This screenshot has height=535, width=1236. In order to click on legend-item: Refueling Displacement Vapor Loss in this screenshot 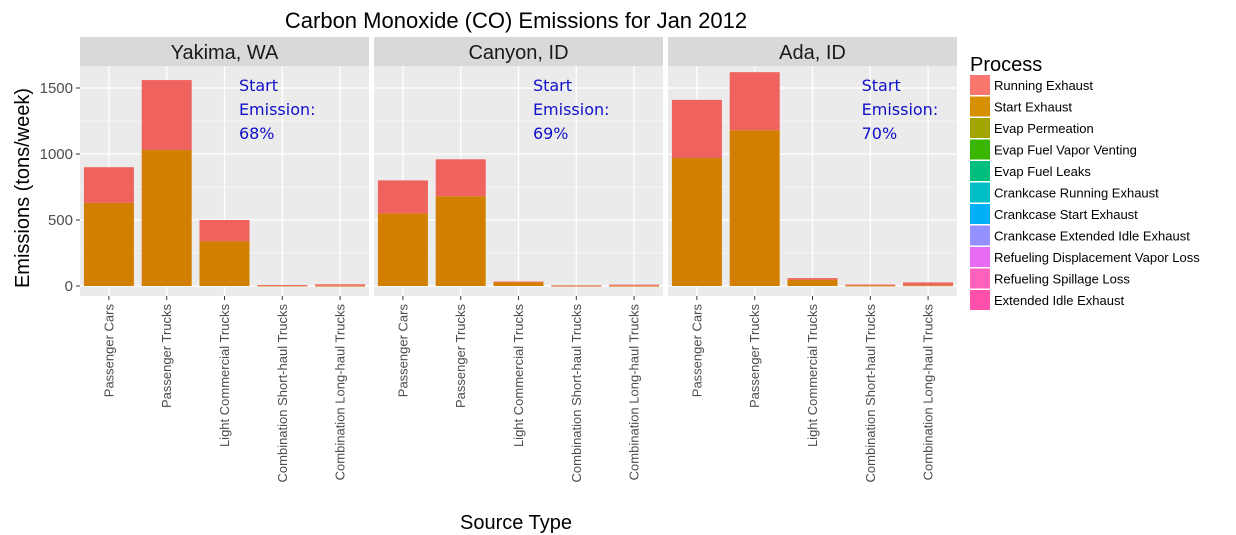, I will do `click(1085, 257)`.